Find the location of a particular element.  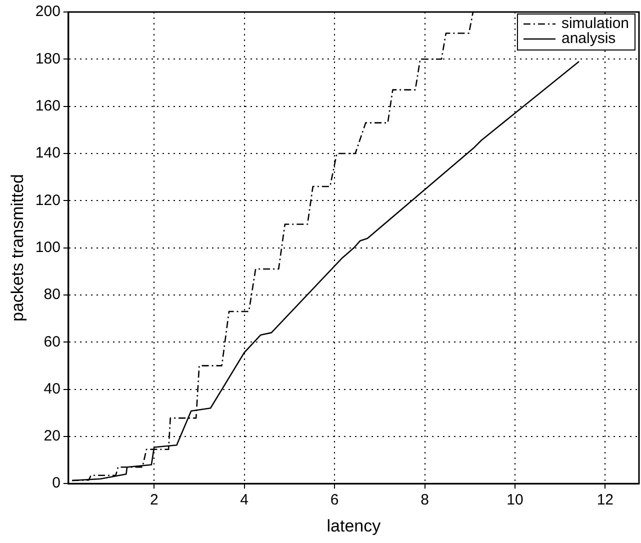

y-tick-label: 200 is located at coordinates (47, 11).